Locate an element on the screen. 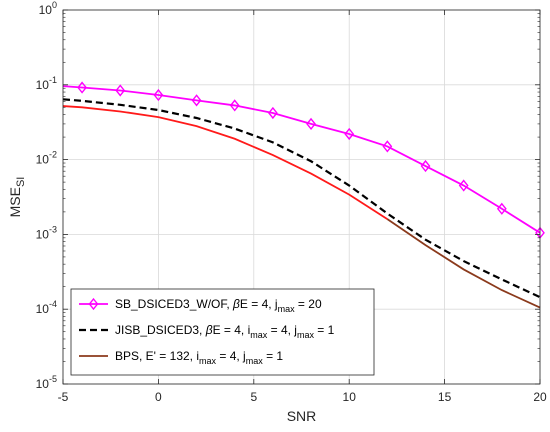  y-tick-label-exp: -4 is located at coordinates (53, 304).